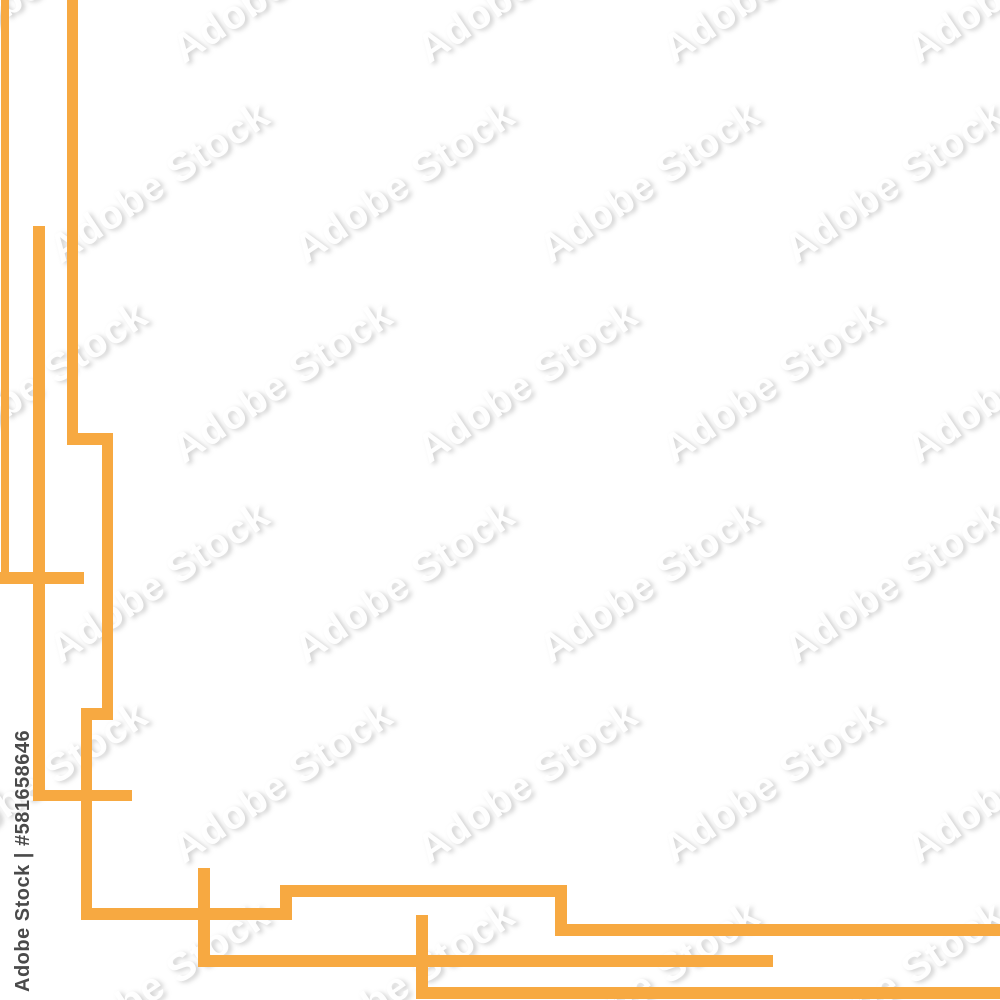 The width and height of the screenshot is (1000, 1000). Describe the element at coordinates (23, 860) in the screenshot. I see `watermark-label: Adobe Stock | #581658646` at that location.